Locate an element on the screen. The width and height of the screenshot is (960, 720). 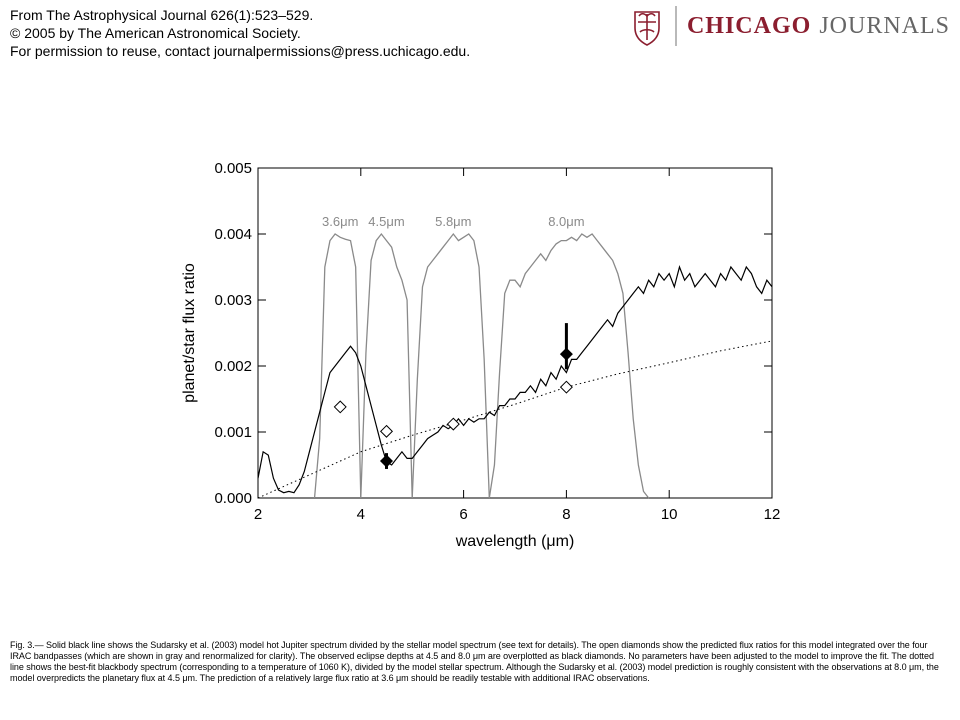
x-tick-label-5: 12 is located at coordinates (772, 514).